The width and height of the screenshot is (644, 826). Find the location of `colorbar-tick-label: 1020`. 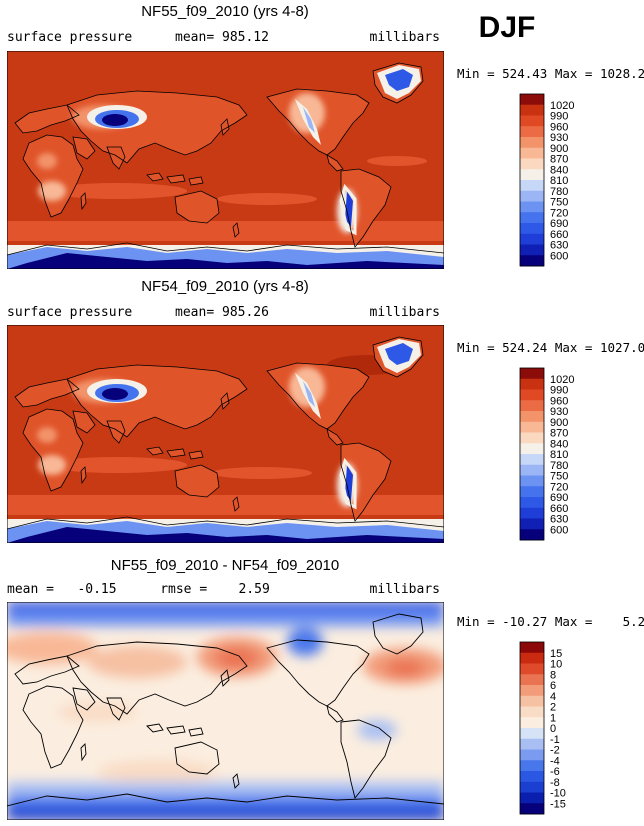

colorbar-tick-label: 1020 is located at coordinates (562, 106).